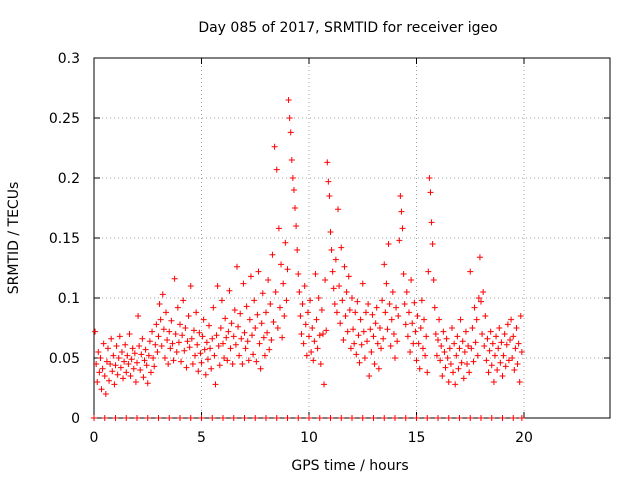  Describe the element at coordinates (349, 466) in the screenshot. I see `x-axis-label: GPS time / hours` at that location.